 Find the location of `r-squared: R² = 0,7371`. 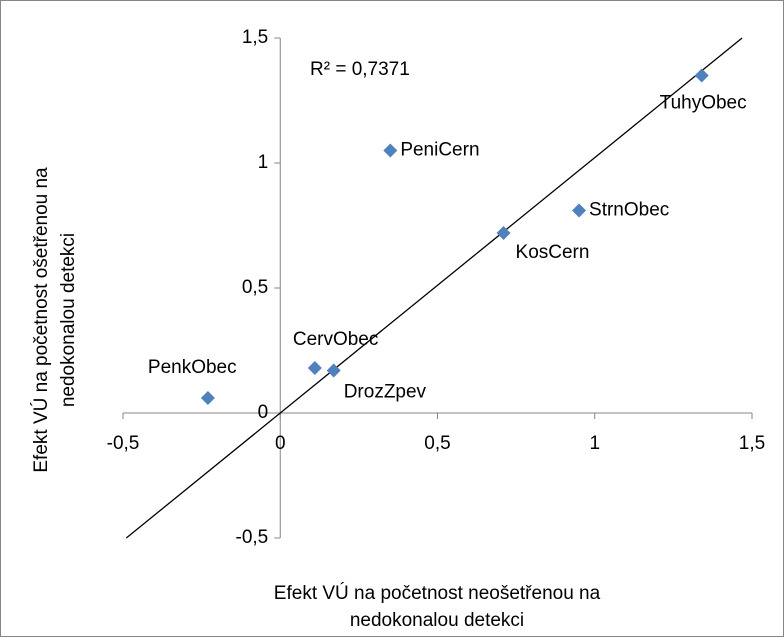

r-squared: R² = 0,7371 is located at coordinates (360, 69).